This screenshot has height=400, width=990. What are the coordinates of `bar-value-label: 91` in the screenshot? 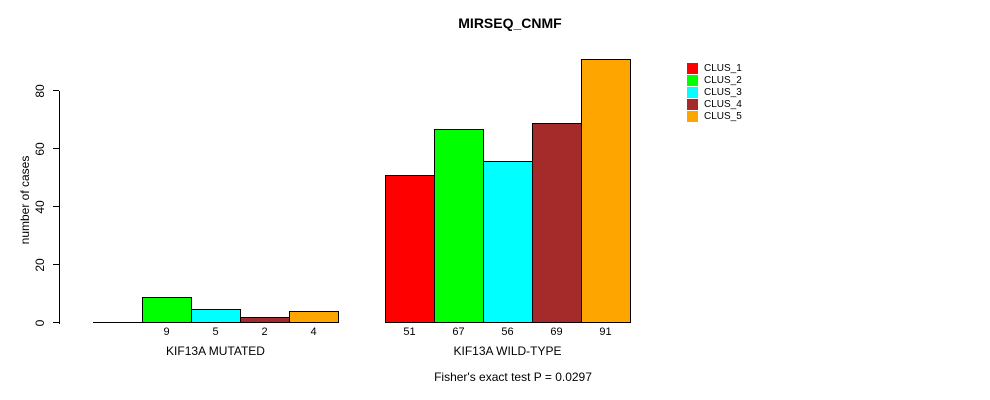 It's located at (605, 332).